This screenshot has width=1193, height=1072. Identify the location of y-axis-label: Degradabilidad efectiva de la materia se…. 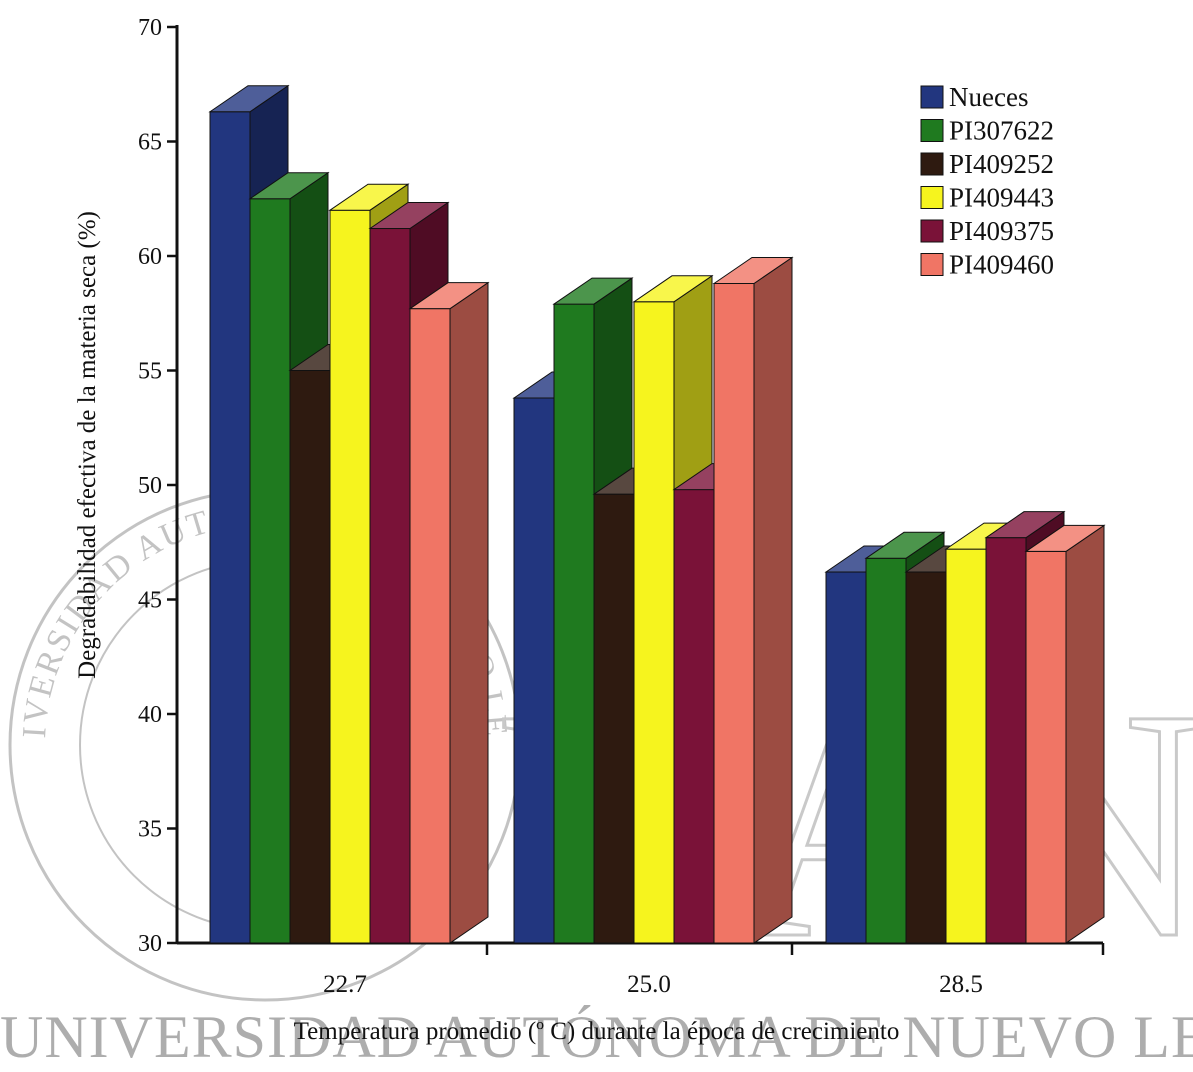
(87, 445).